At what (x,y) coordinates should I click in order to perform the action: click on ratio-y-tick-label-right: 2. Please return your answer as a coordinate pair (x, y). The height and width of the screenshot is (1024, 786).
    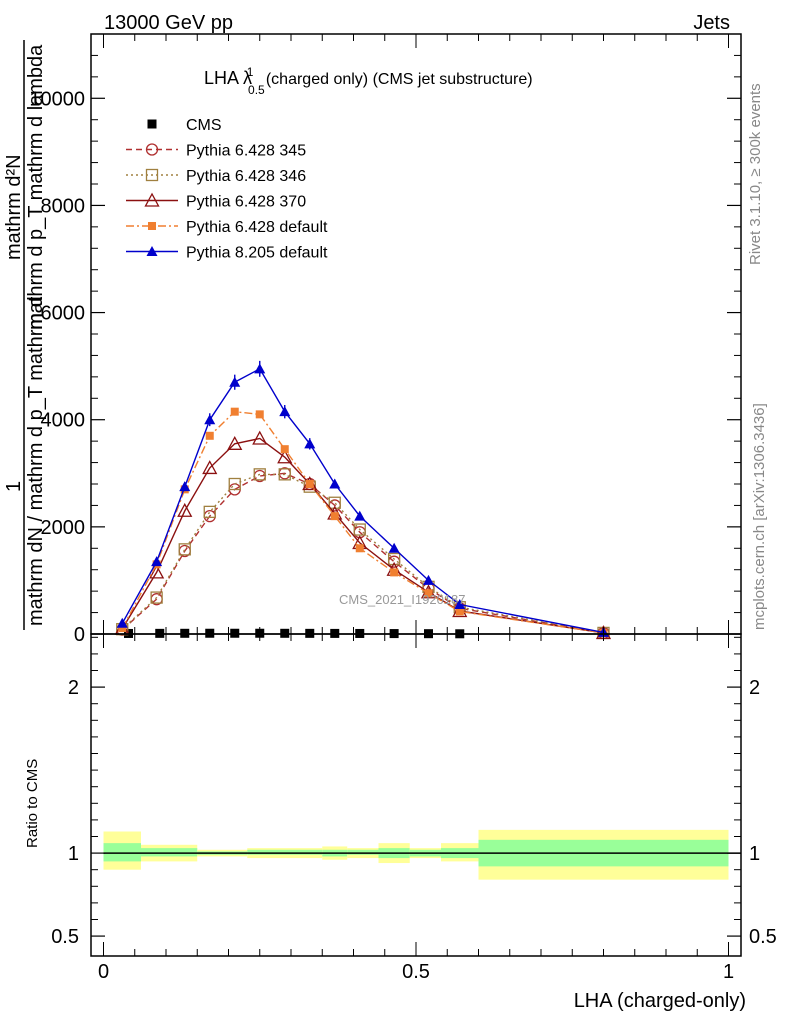
    Looking at the image, I should click on (754, 688).